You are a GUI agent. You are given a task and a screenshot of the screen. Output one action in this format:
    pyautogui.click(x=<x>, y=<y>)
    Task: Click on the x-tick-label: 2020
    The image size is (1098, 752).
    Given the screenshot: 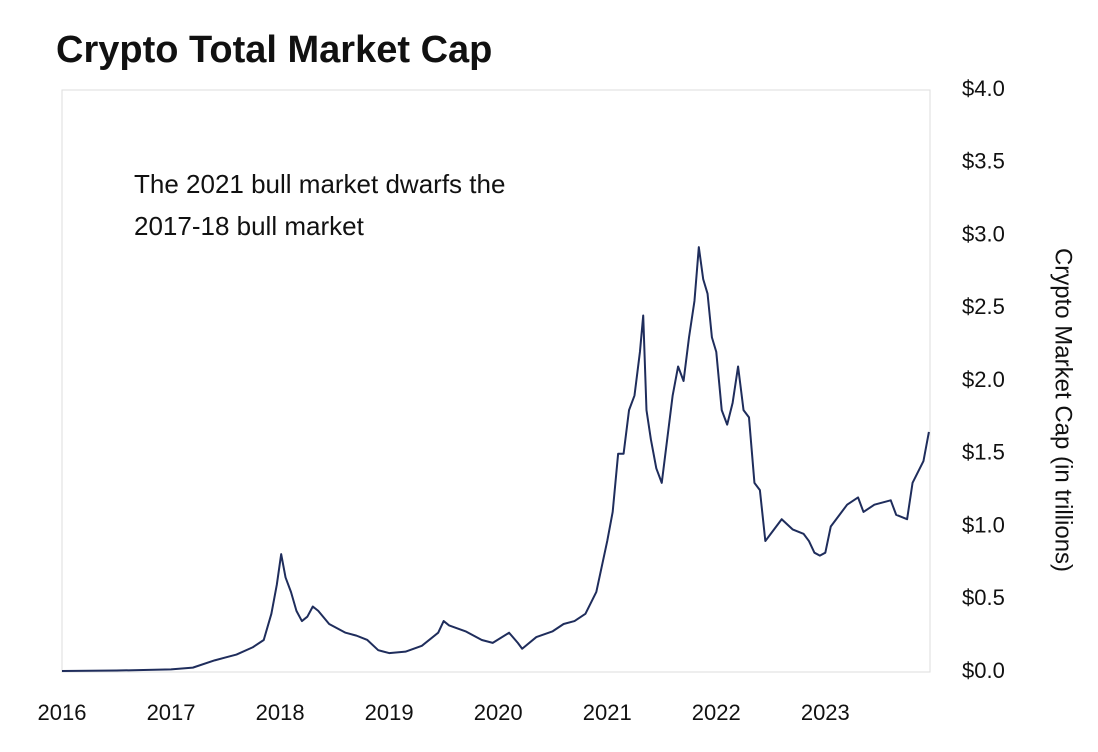 What is the action you would take?
    pyautogui.click(x=498, y=712)
    